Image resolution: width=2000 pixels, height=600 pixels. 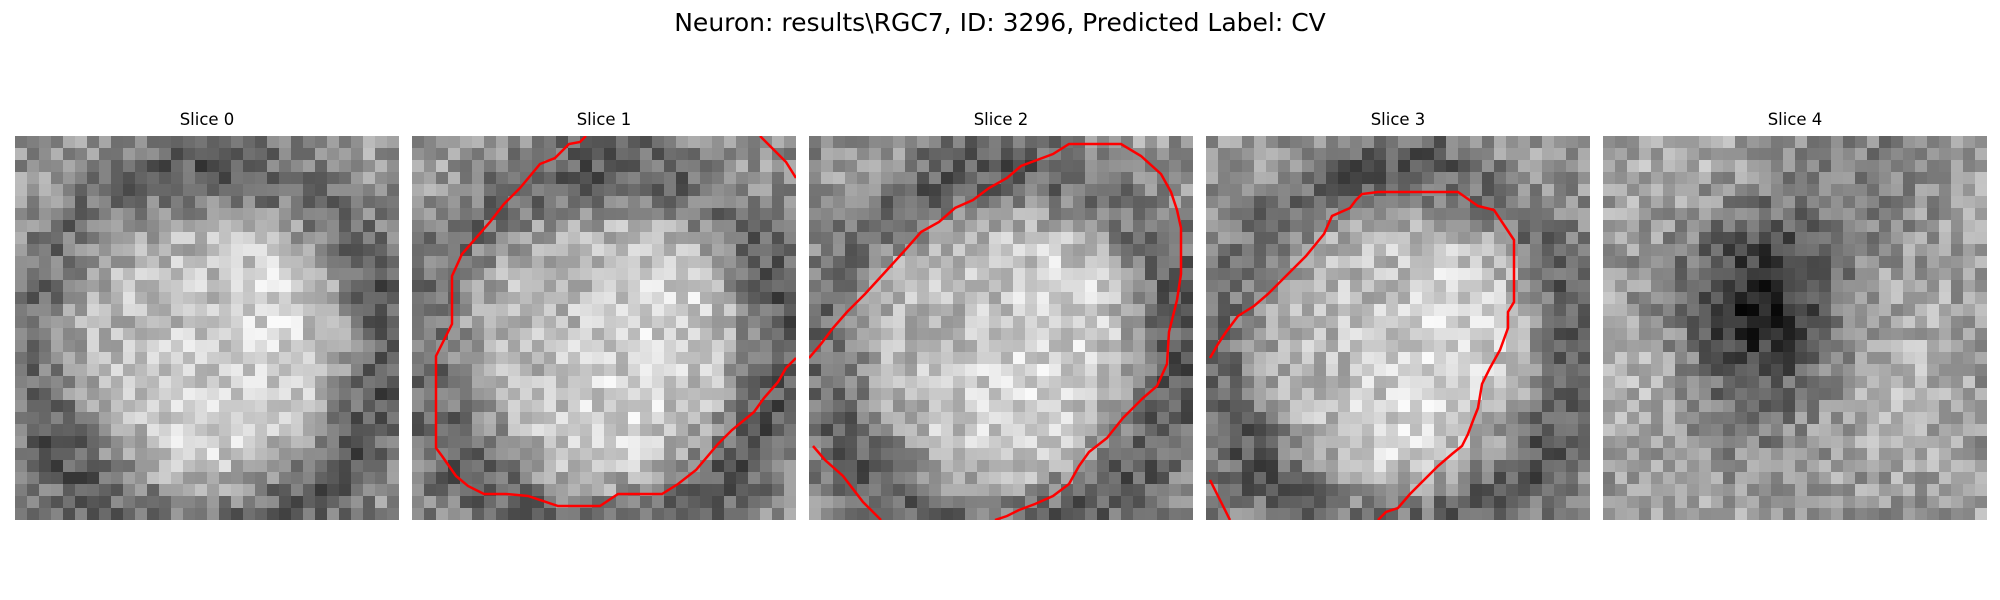 I want to click on slice-panel-1: Slice 1, so click(x=604, y=315).